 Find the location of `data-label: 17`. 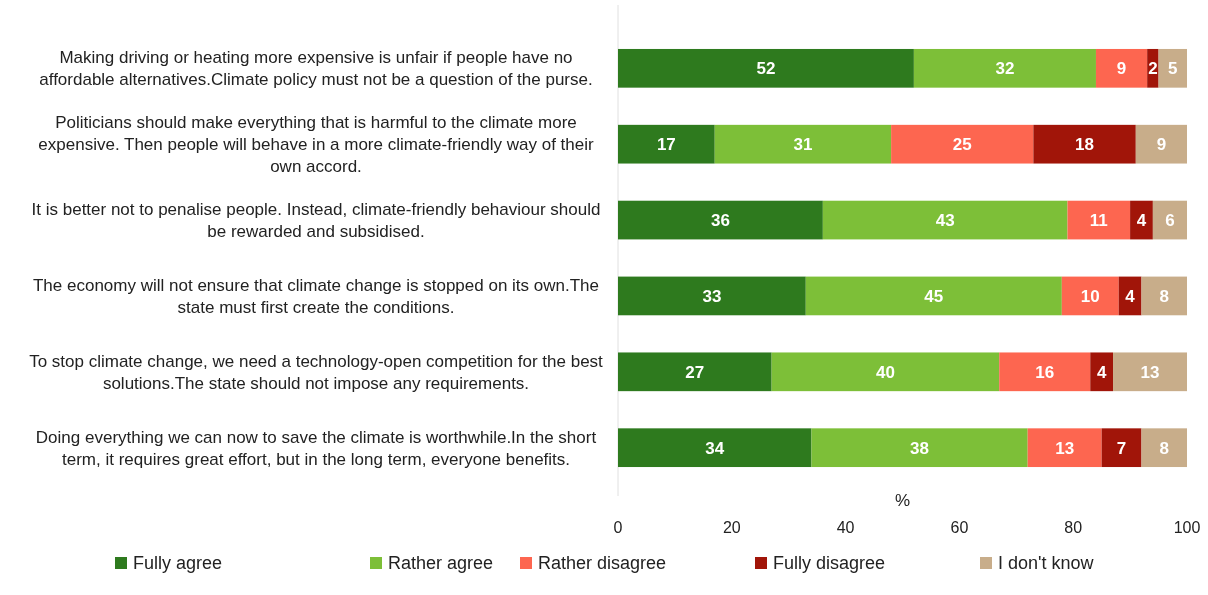

data-label: 17 is located at coordinates (666, 145).